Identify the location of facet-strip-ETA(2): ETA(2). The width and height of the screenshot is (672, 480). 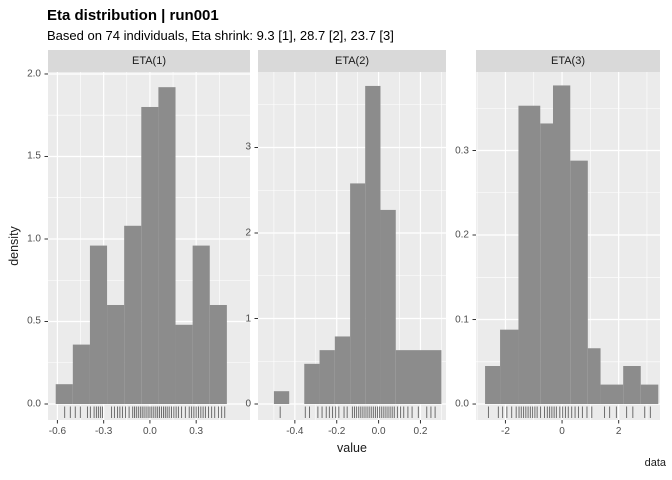
(352, 61).